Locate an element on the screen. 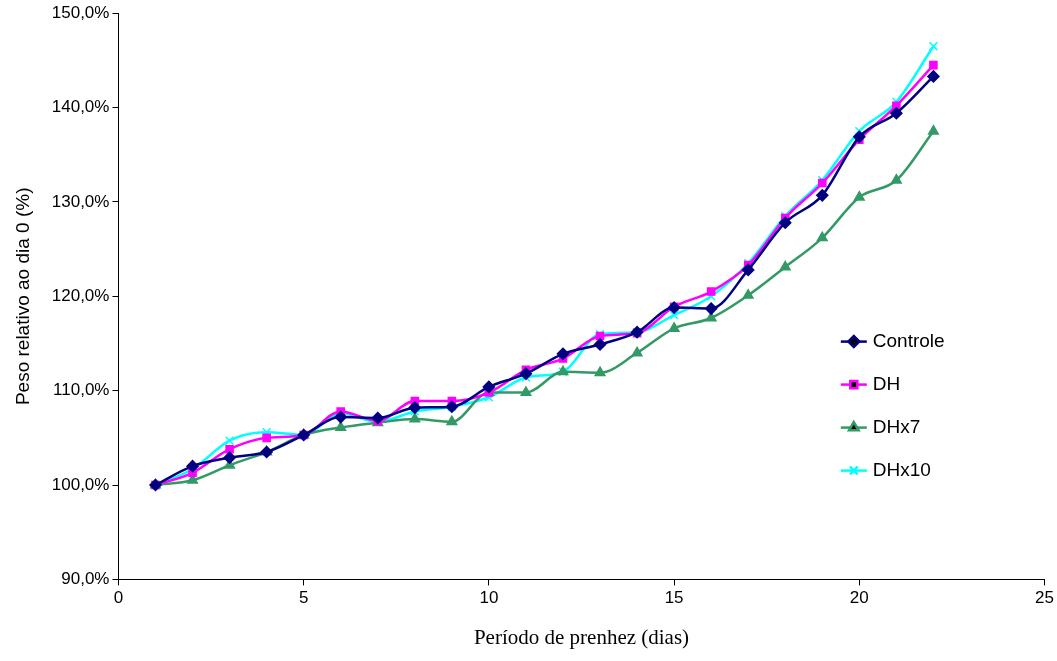  y-tick-label: 100,0% is located at coordinates (80, 484).